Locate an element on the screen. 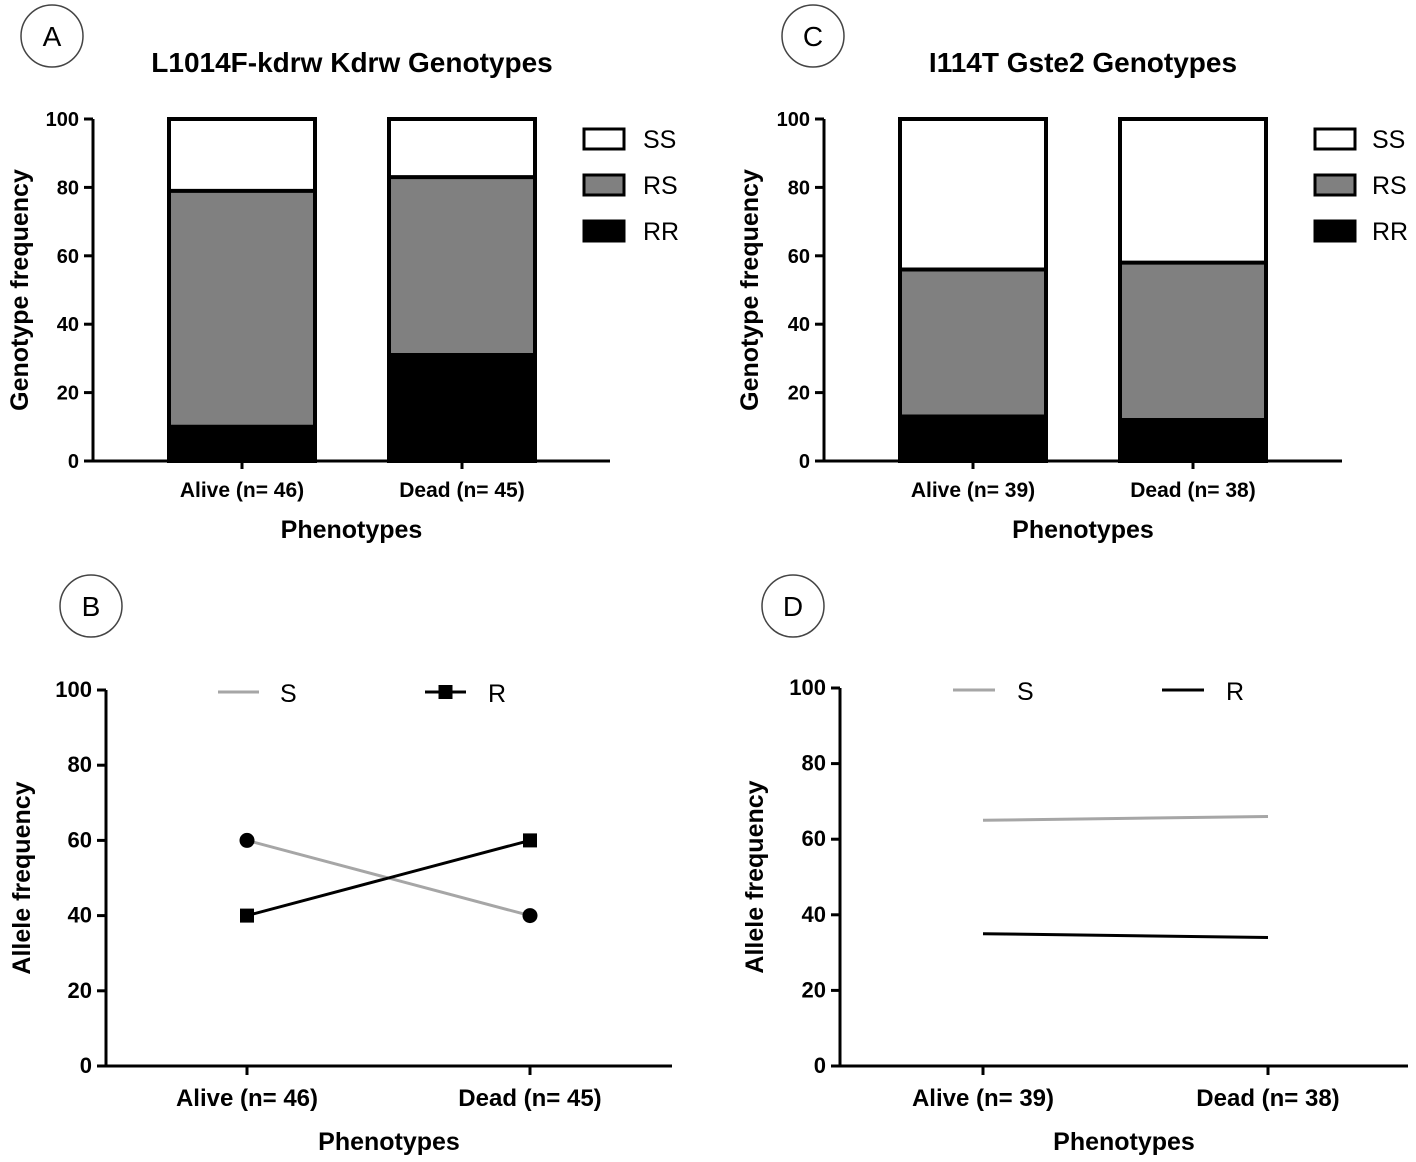 The width and height of the screenshot is (1416, 1162). panel-letter: B is located at coordinates (91, 606).